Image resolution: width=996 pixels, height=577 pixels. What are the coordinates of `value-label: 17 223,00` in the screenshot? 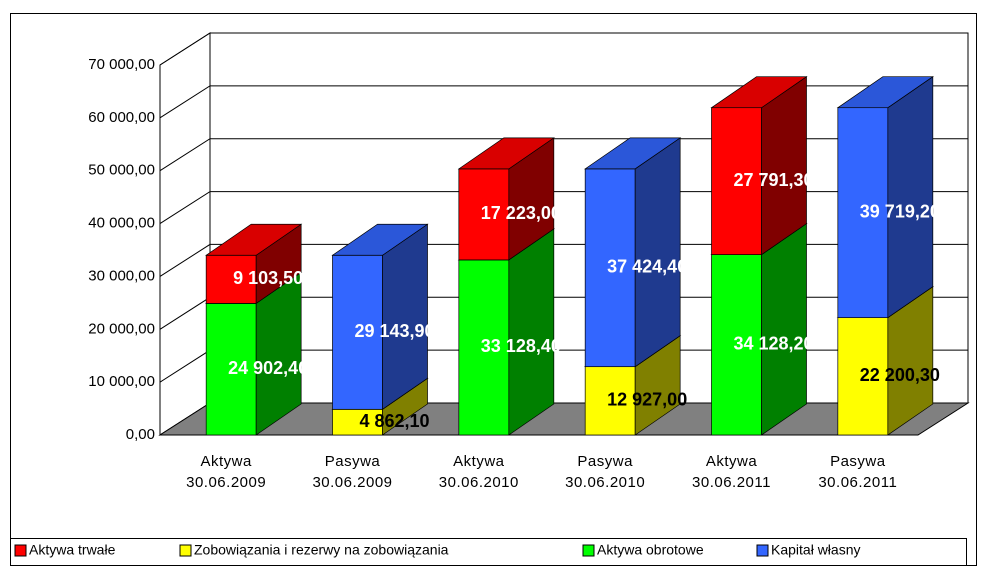 It's located at (521, 213).